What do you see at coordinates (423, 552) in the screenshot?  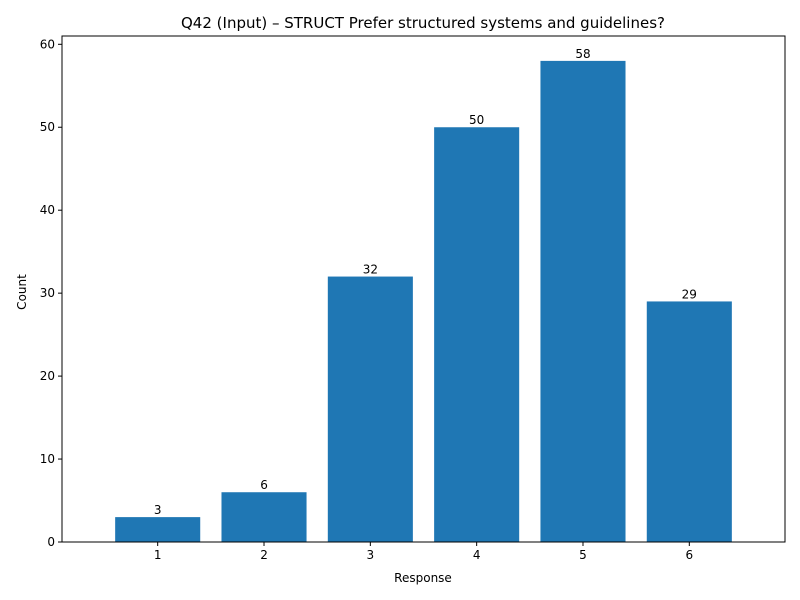 I see `x-axis-ticks: 1 2 3 4 5 6` at bounding box center [423, 552].